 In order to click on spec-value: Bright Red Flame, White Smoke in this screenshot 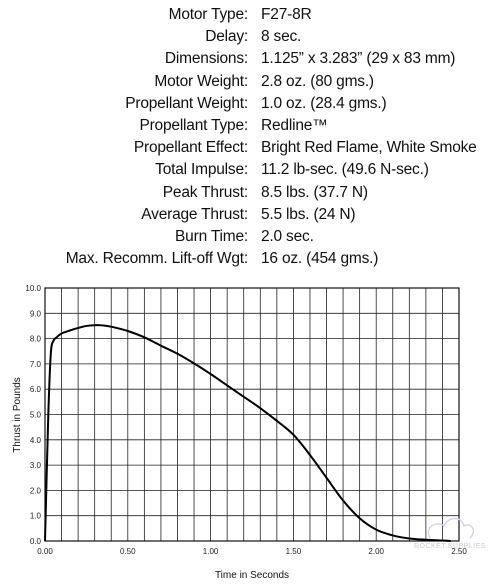, I will do `click(369, 148)`.